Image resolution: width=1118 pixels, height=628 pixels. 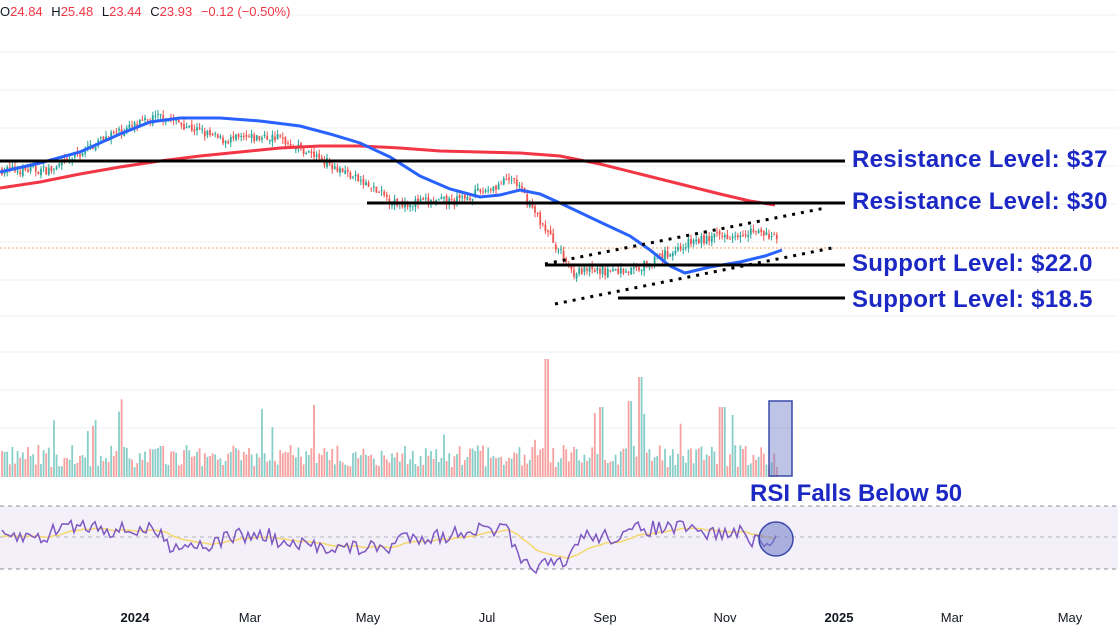 I want to click on x-tick-sep: Sep, so click(x=605, y=617).